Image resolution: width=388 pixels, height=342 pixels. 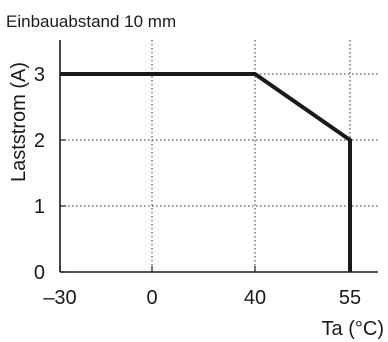 What do you see at coordinates (39, 273) in the screenshot?
I see `y-tick-label-0: 0` at bounding box center [39, 273].